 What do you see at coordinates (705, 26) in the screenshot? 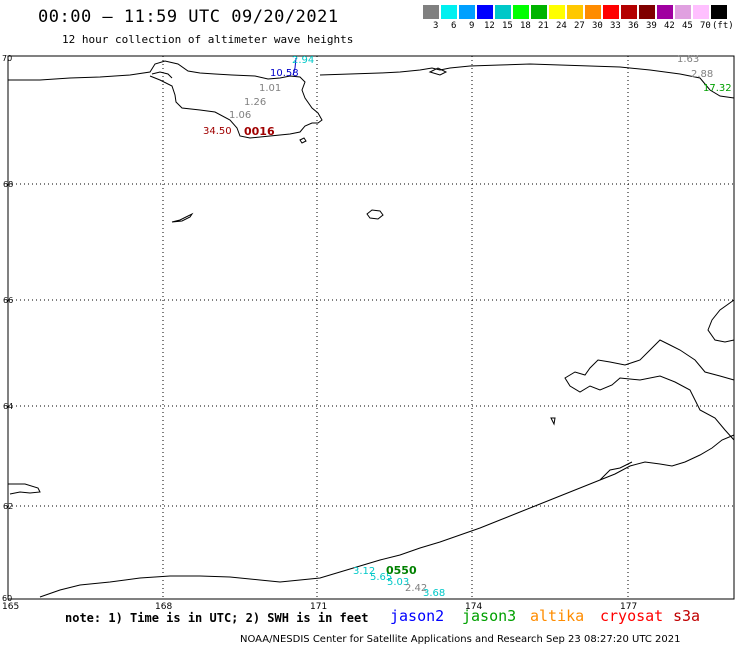
I see `legend-tick: 70` at bounding box center [705, 26].